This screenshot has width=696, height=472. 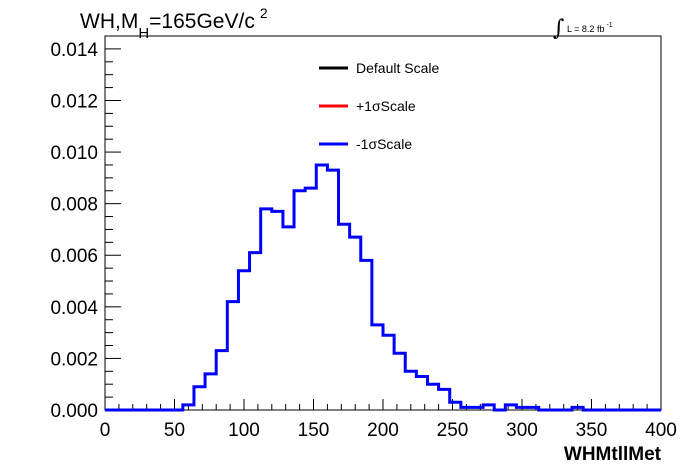 What do you see at coordinates (384, 144) in the screenshot?
I see `legend-label: -1σScale` at bounding box center [384, 144].